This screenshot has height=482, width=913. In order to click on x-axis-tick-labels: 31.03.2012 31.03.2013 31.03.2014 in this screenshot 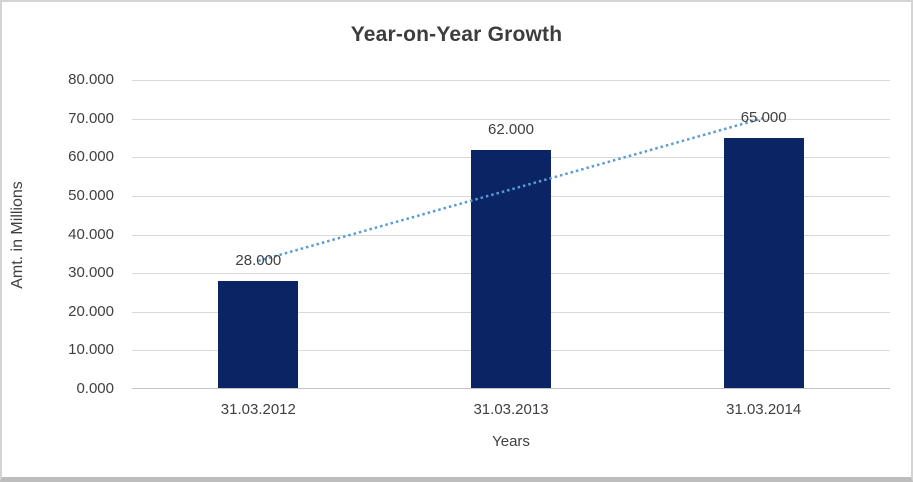, I will do `click(511, 411)`.